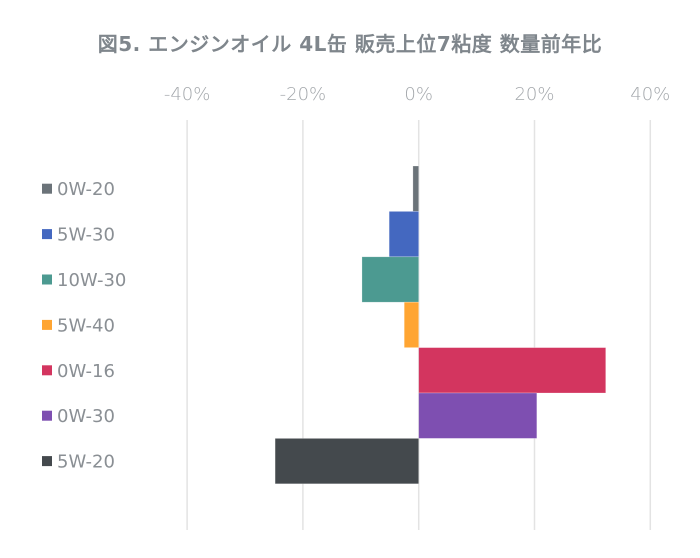 Image resolution: width=700 pixels, height=558 pixels. I want to click on legend-label: 5W-30, so click(86, 235).